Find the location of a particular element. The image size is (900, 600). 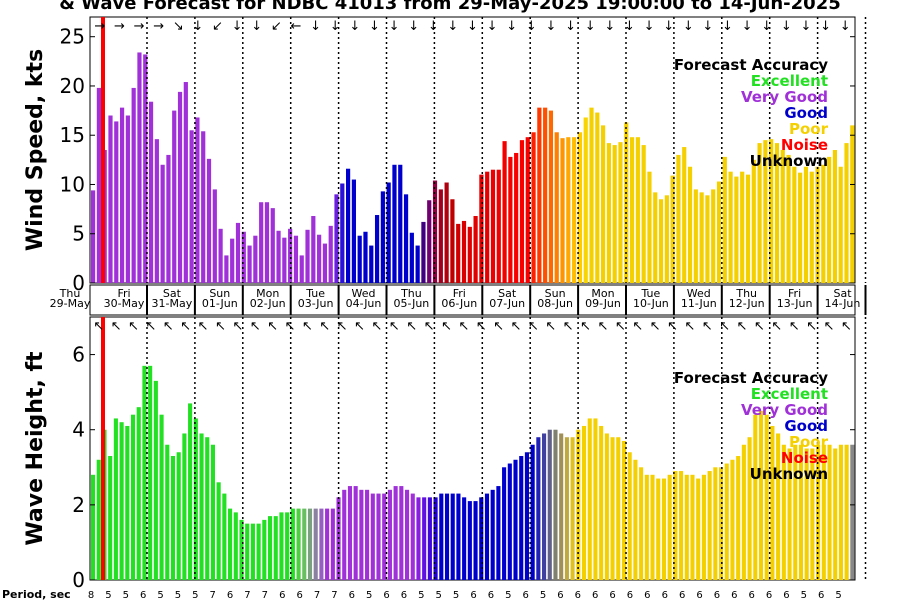

wind-legend-item: Very Good is located at coordinates (784, 97).